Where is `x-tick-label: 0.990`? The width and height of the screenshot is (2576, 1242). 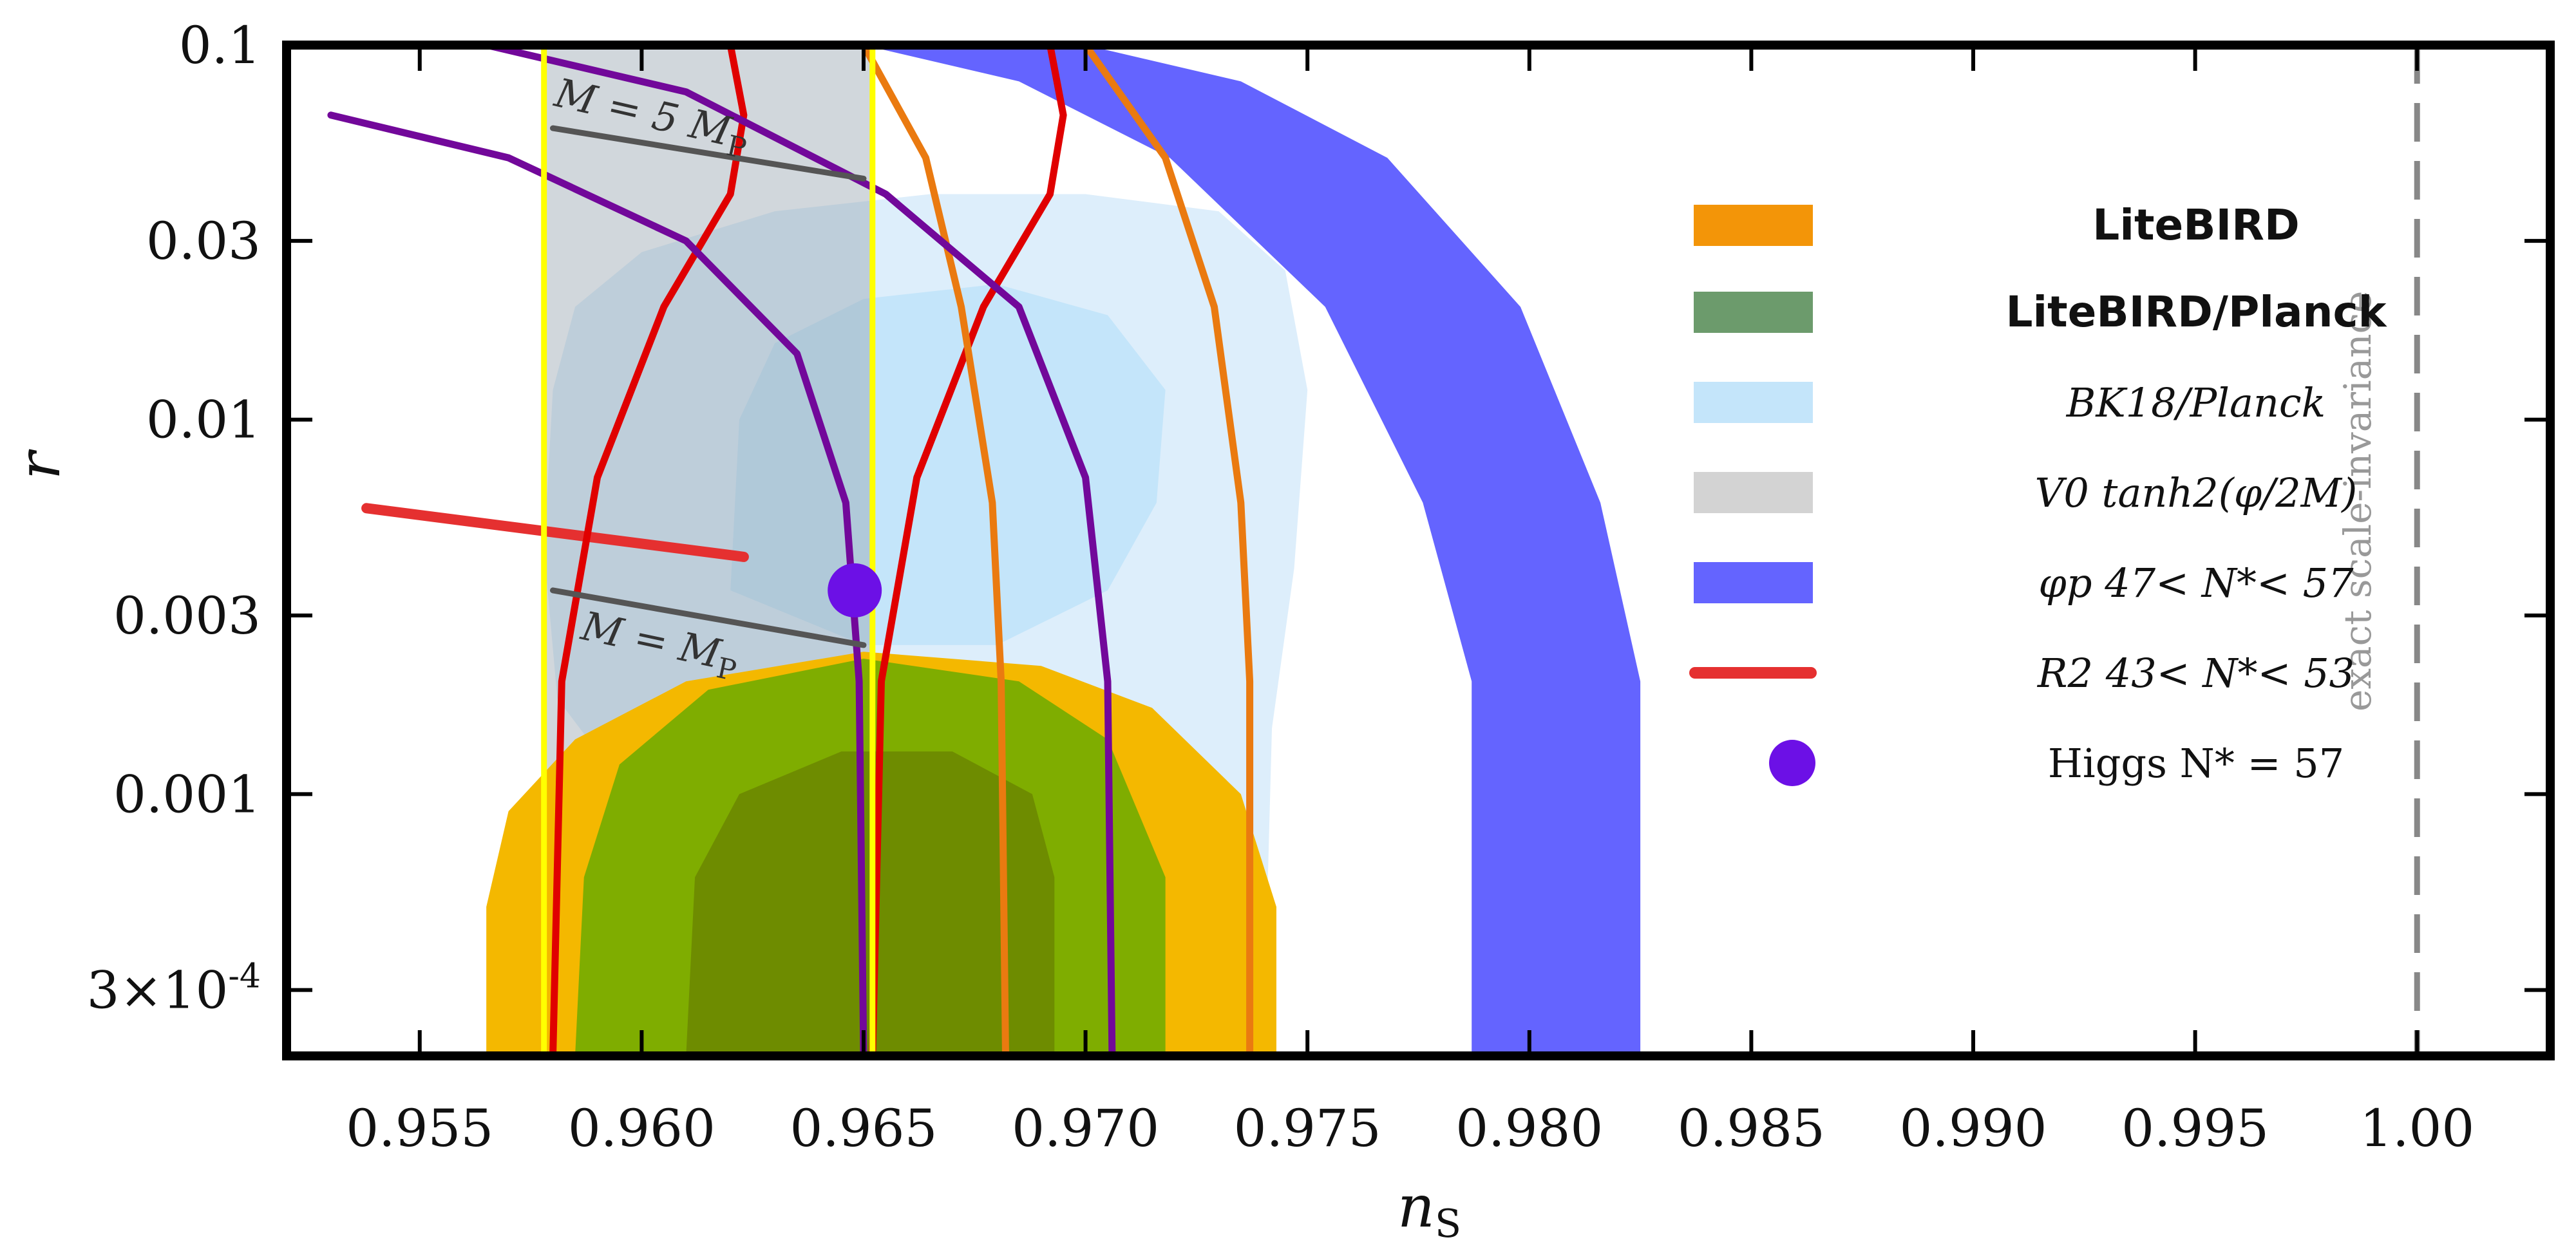
x-tick-label: 0.990 is located at coordinates (1973, 1128).